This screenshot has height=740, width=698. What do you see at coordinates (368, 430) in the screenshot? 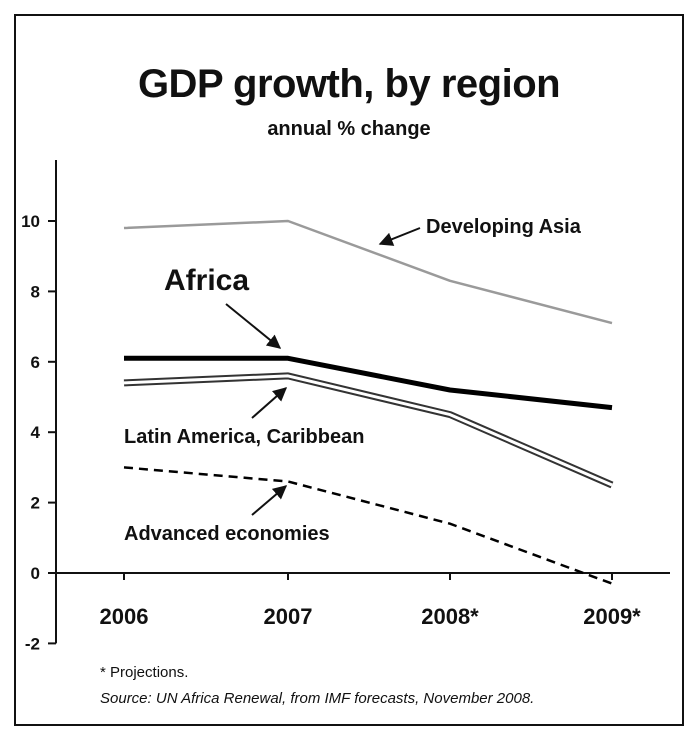
I see `series-line-latin-america-caribbean-inner` at bounding box center [368, 430].